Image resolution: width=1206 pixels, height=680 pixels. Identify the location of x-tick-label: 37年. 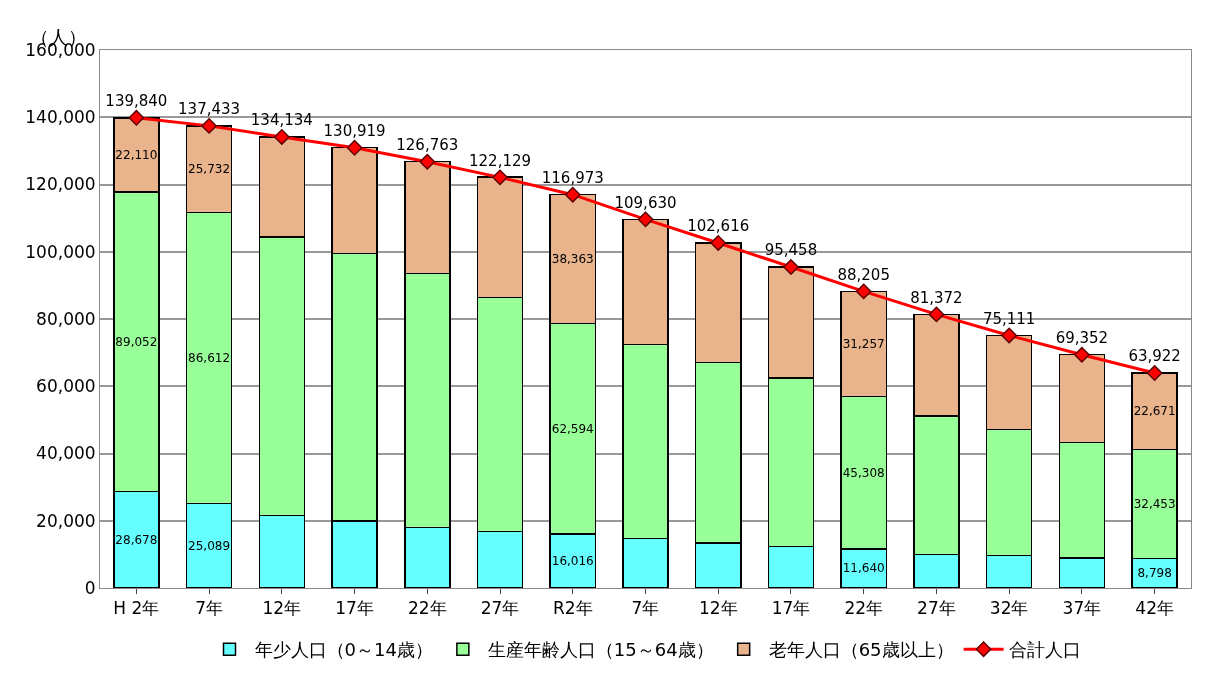
(1082, 608).